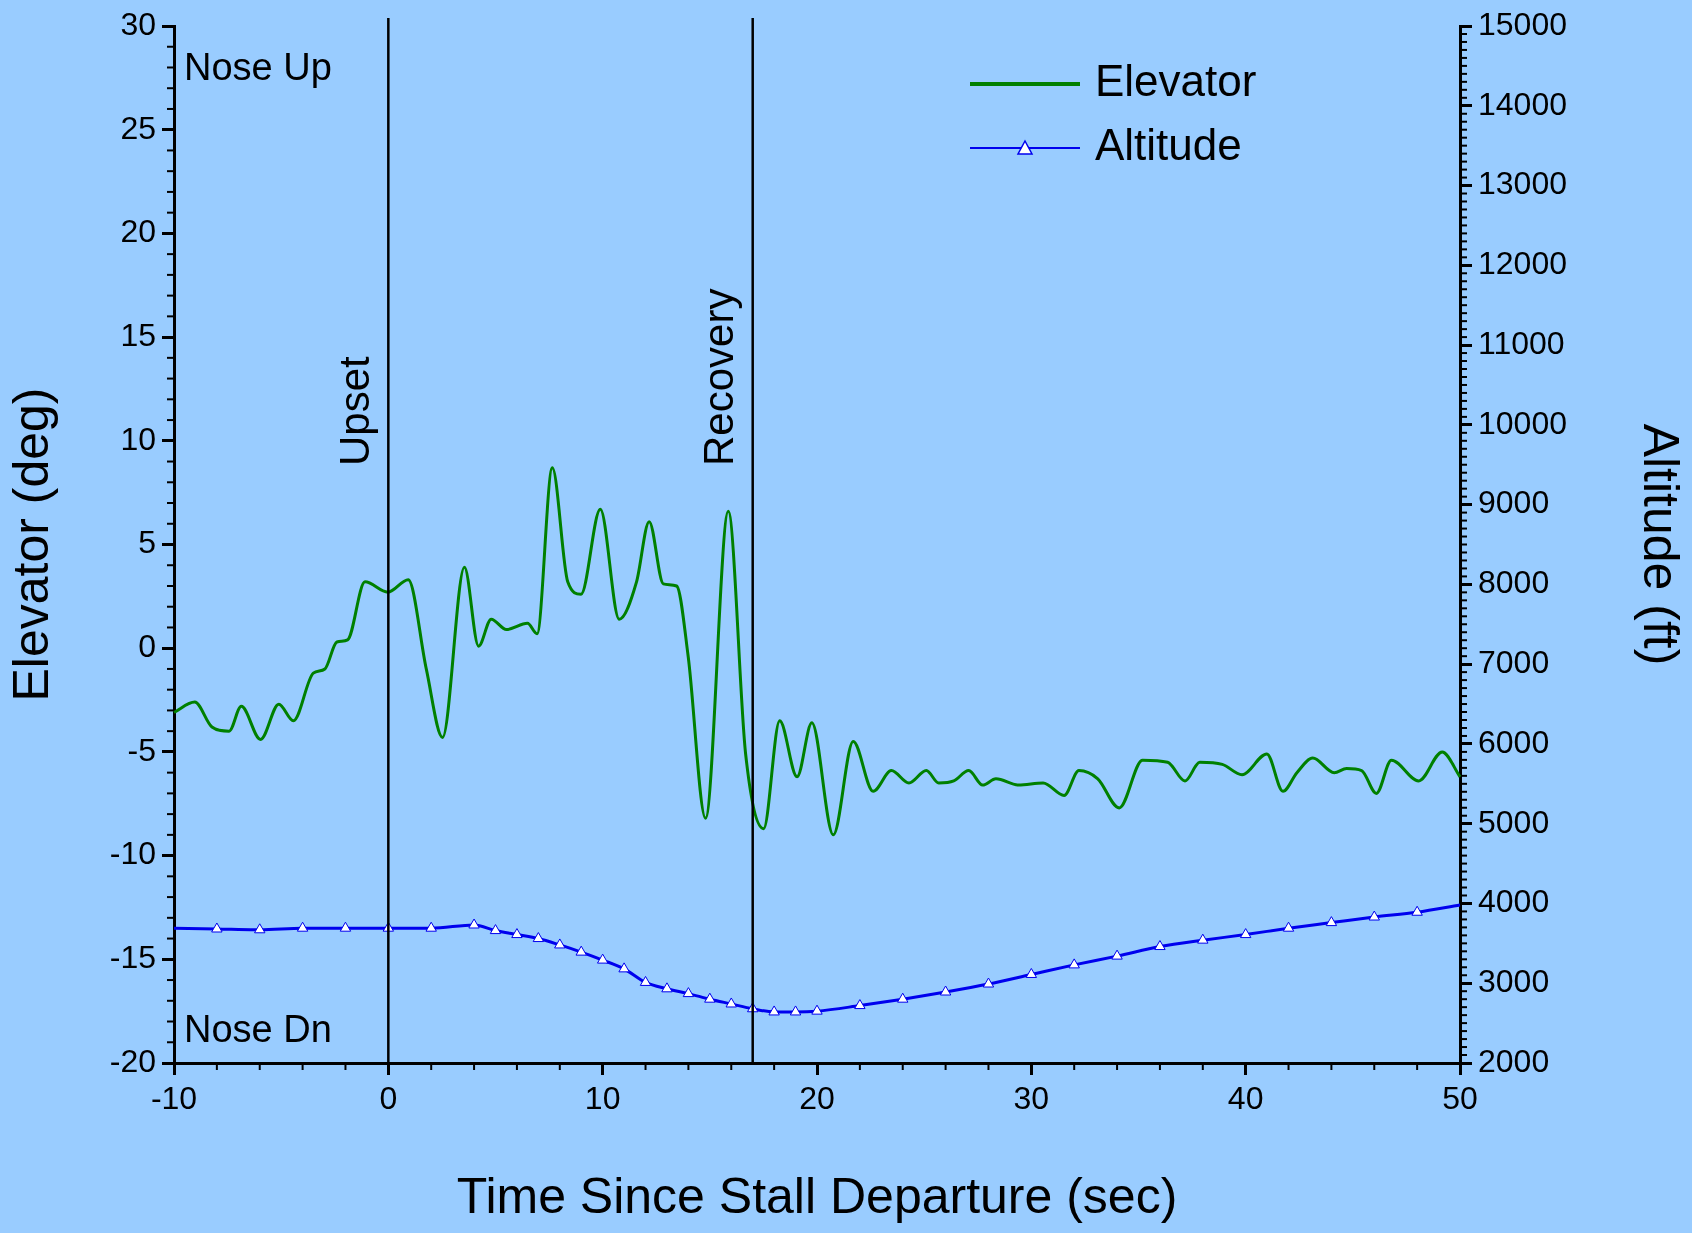 The height and width of the screenshot is (1233, 1692). Describe the element at coordinates (817, 1098) in the screenshot. I see `x-tick-label: 20` at that location.